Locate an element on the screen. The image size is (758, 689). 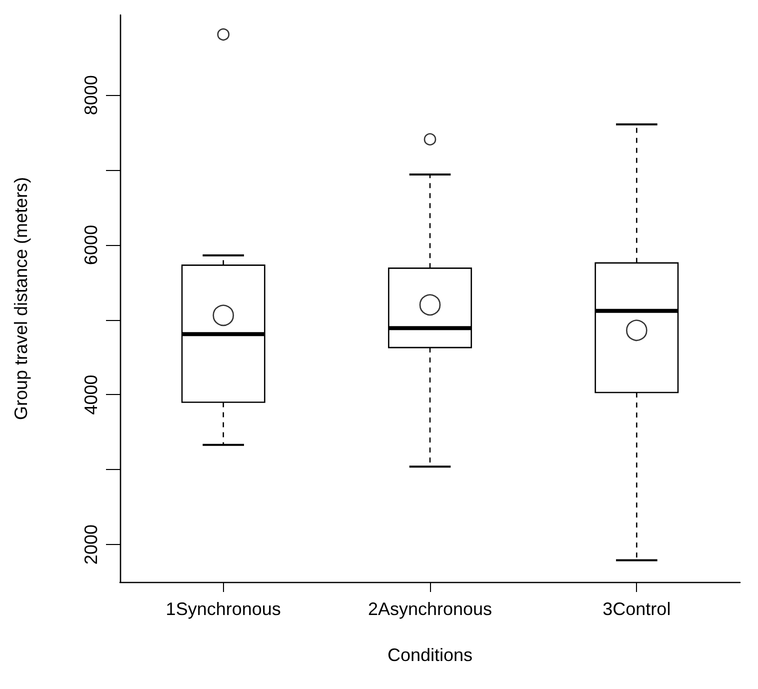
y-tick-label: 8000 is located at coordinates (91, 95).